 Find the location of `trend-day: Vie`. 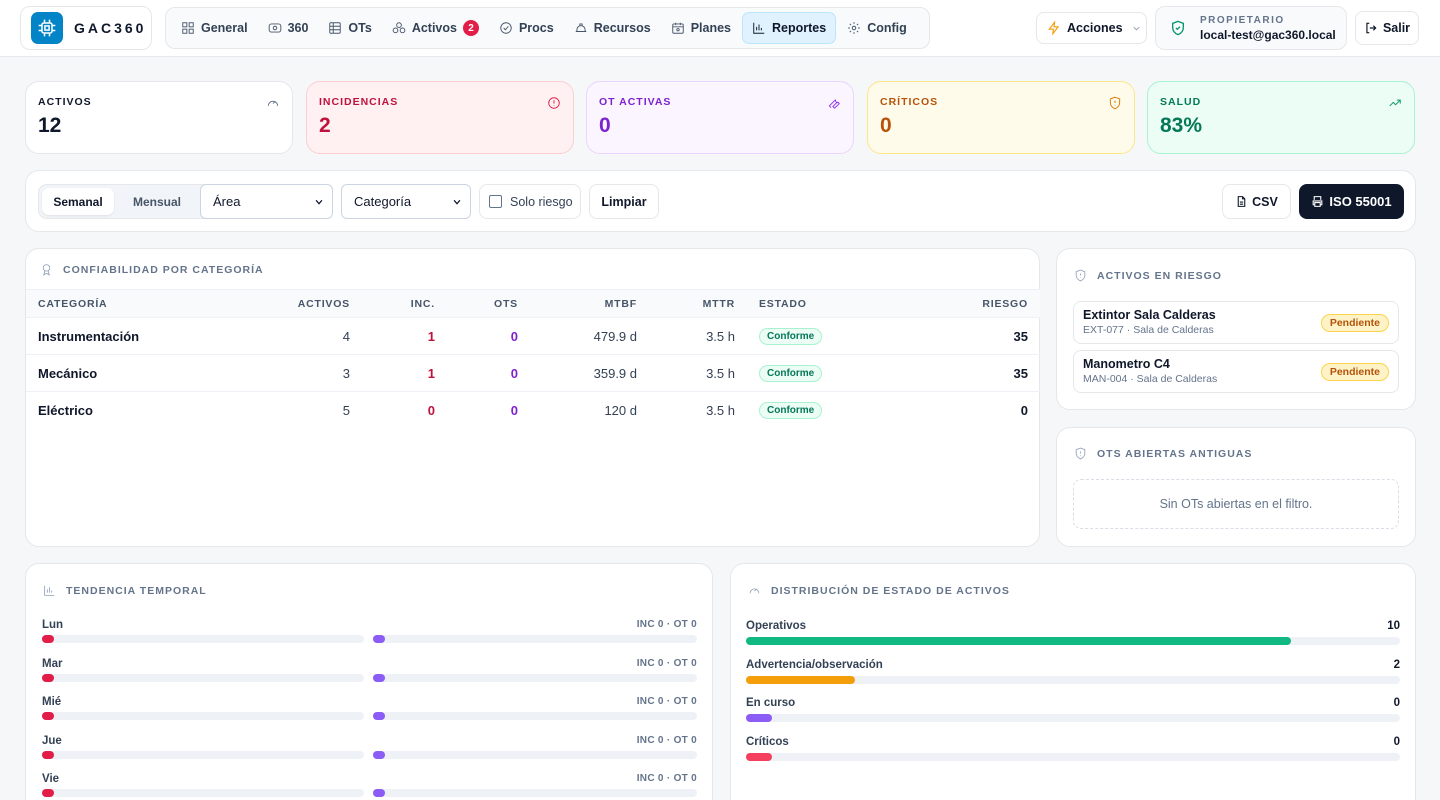

trend-day: Vie is located at coordinates (51, 779).